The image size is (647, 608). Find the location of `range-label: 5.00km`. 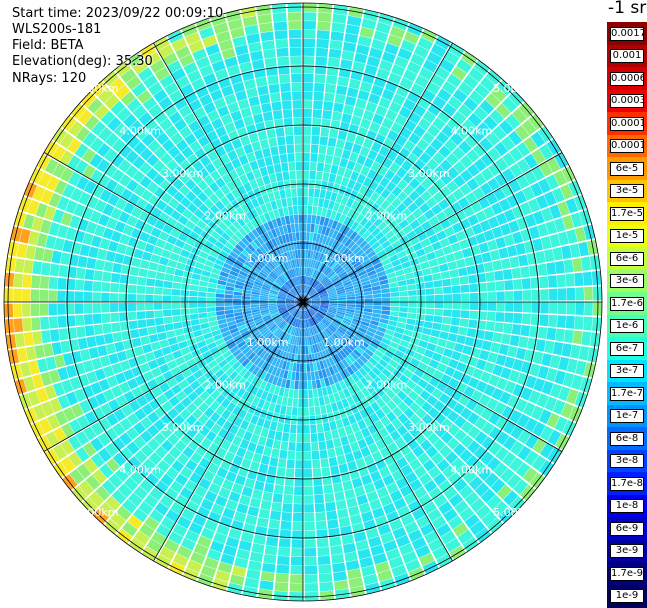

range-label: 5.00km is located at coordinates (98, 512).